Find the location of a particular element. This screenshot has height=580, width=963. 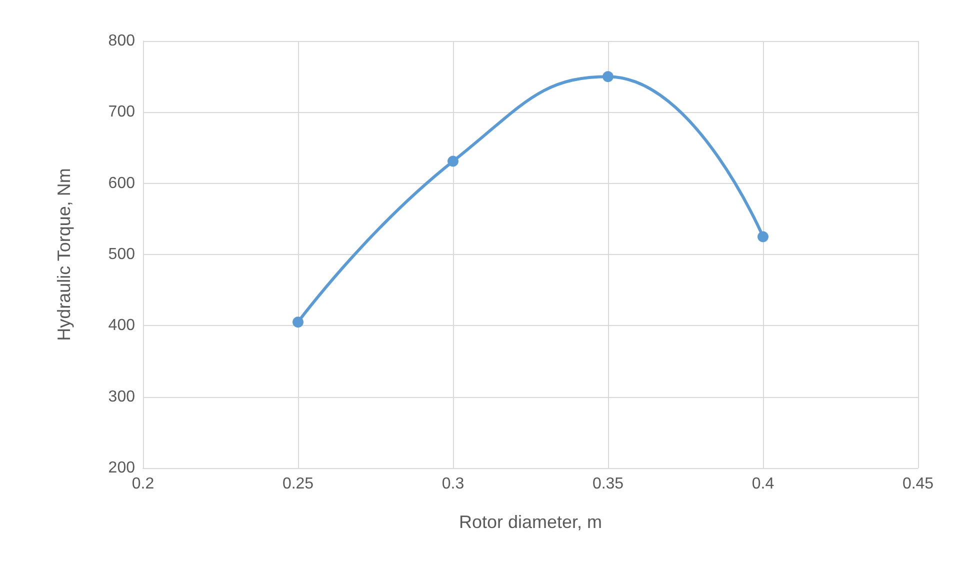

y-tick-label: 800 is located at coordinates (122, 41).